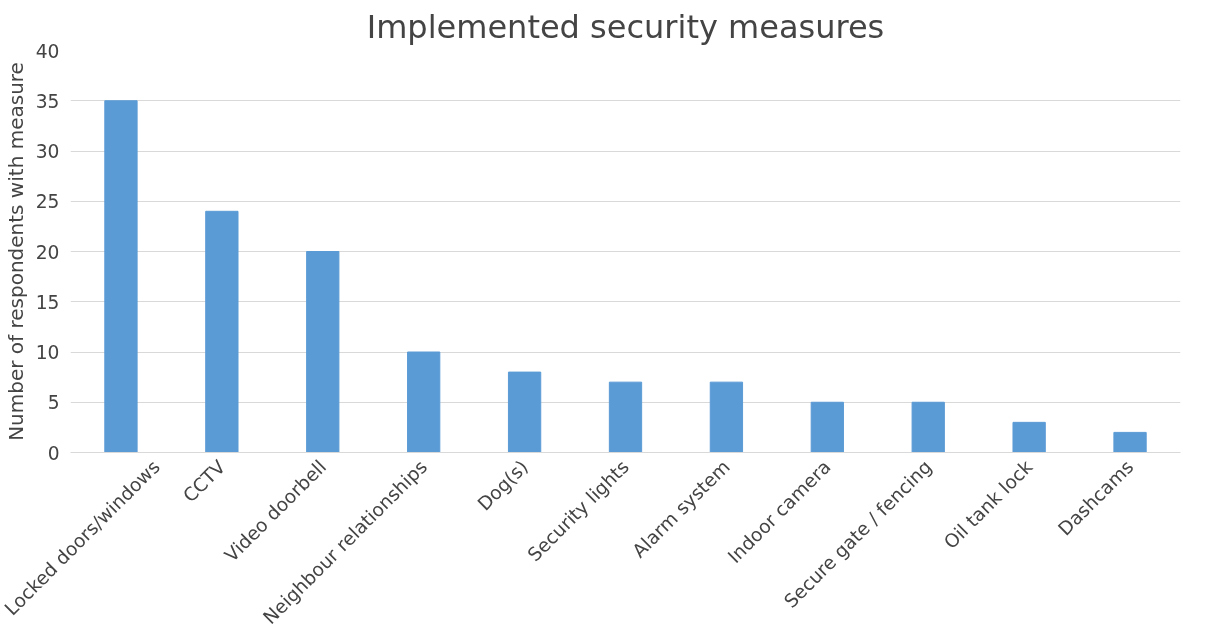  I want to click on y-tick-label: 40, so click(47, 51).